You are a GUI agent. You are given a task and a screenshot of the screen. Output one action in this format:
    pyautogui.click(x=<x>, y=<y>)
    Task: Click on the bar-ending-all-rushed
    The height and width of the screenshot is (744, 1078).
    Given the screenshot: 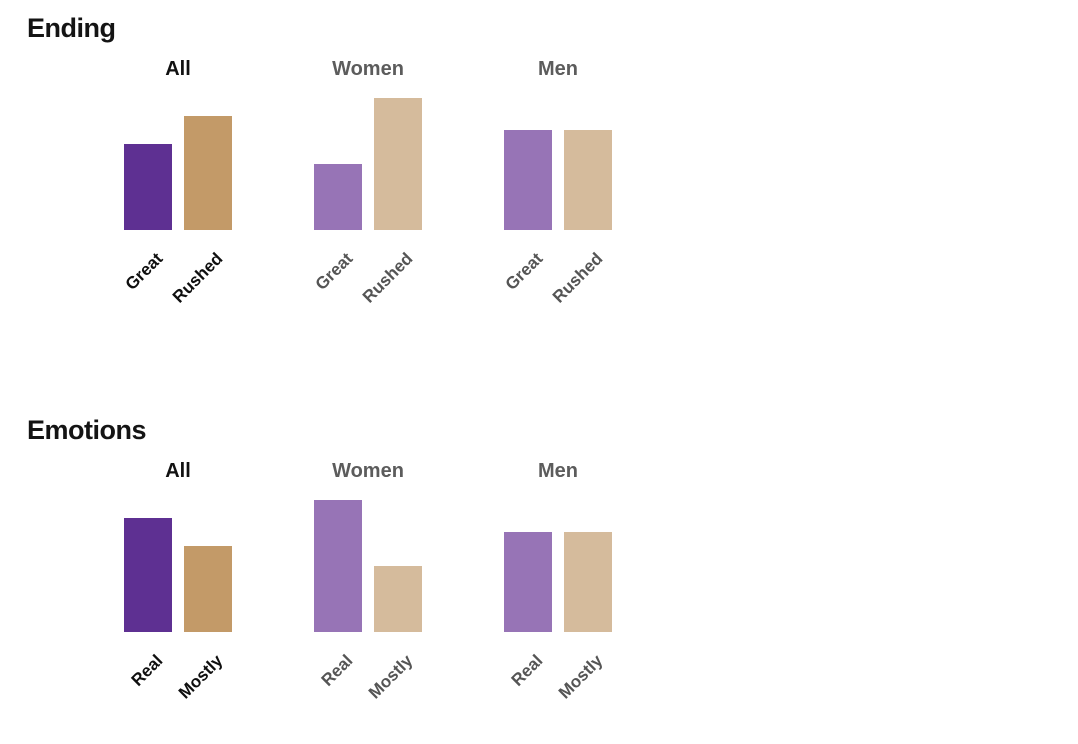 What is the action you would take?
    pyautogui.click(x=208, y=173)
    